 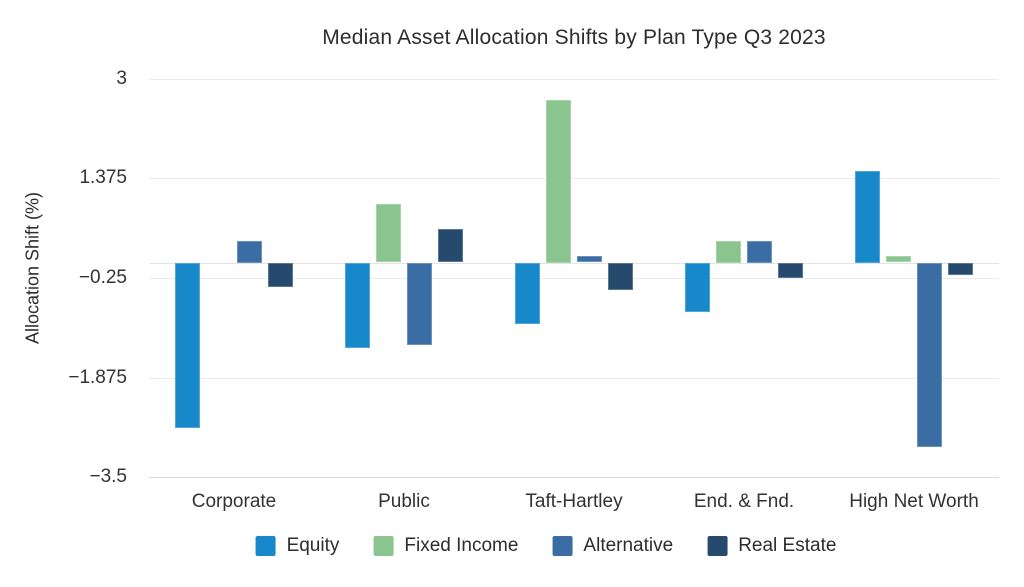 What do you see at coordinates (574, 263) in the screenshot?
I see `zero-line` at bounding box center [574, 263].